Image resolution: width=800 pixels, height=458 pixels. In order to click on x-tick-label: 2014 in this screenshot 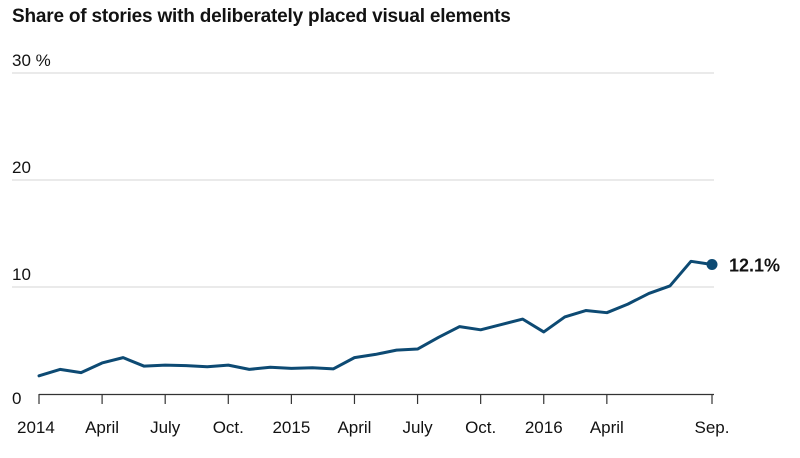, I will do `click(36, 427)`.